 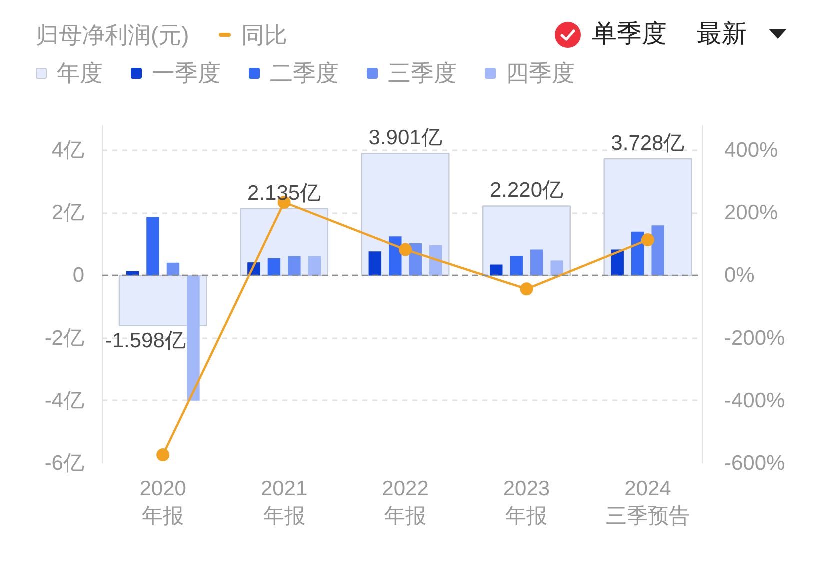 What do you see at coordinates (422, 73) in the screenshot?
I see `legend-label: 三季度` at bounding box center [422, 73].